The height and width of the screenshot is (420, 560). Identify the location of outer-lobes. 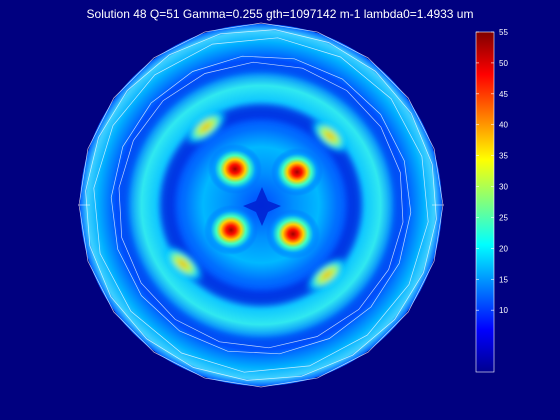
(255, 201).